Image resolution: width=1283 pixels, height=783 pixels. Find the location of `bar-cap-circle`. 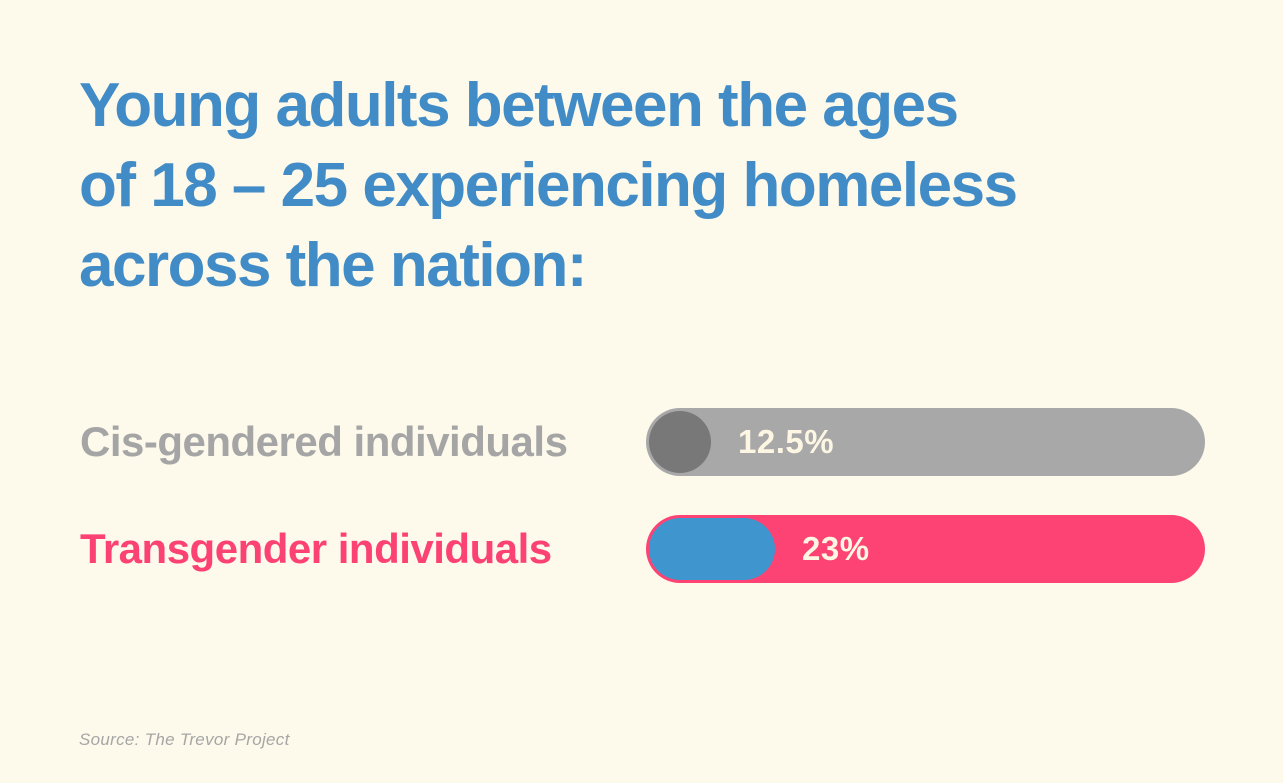

bar-cap-circle is located at coordinates (680, 442).